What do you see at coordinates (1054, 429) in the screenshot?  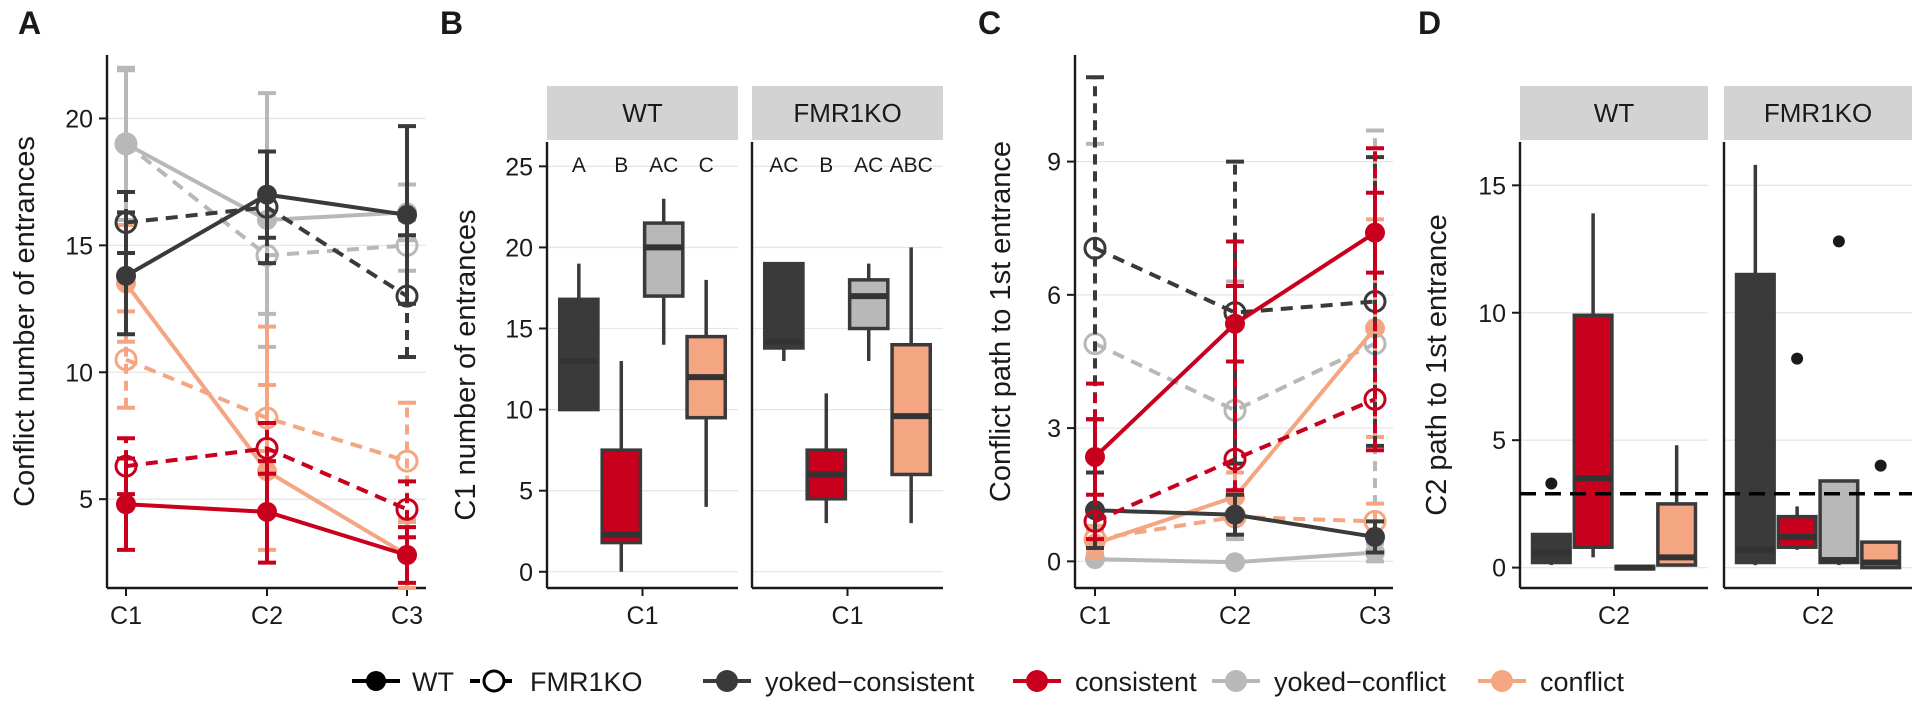 I see `y-tick-label: 3` at bounding box center [1054, 429].